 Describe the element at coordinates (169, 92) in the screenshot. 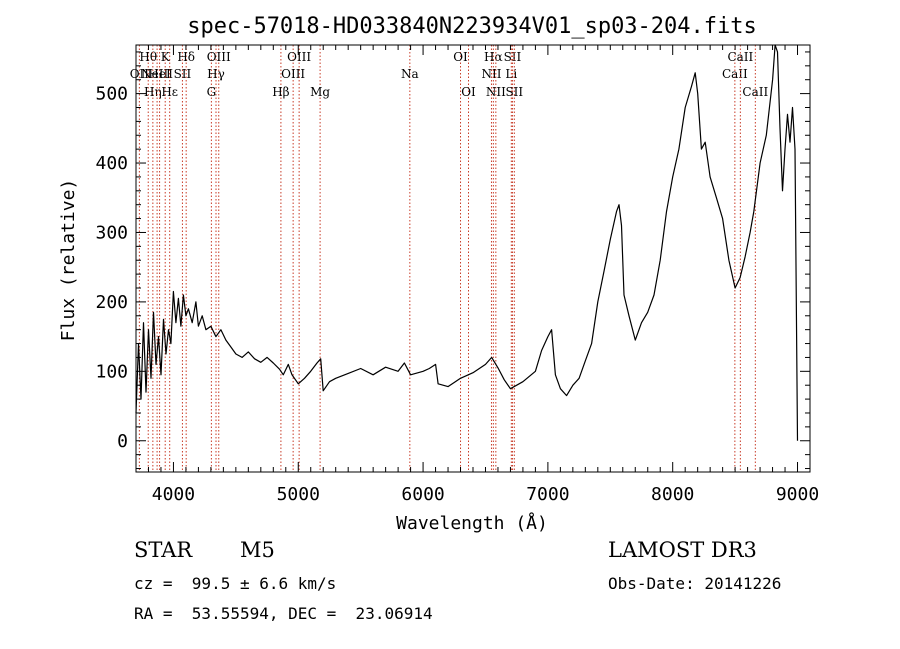

I see `marker-label: Hε` at that location.